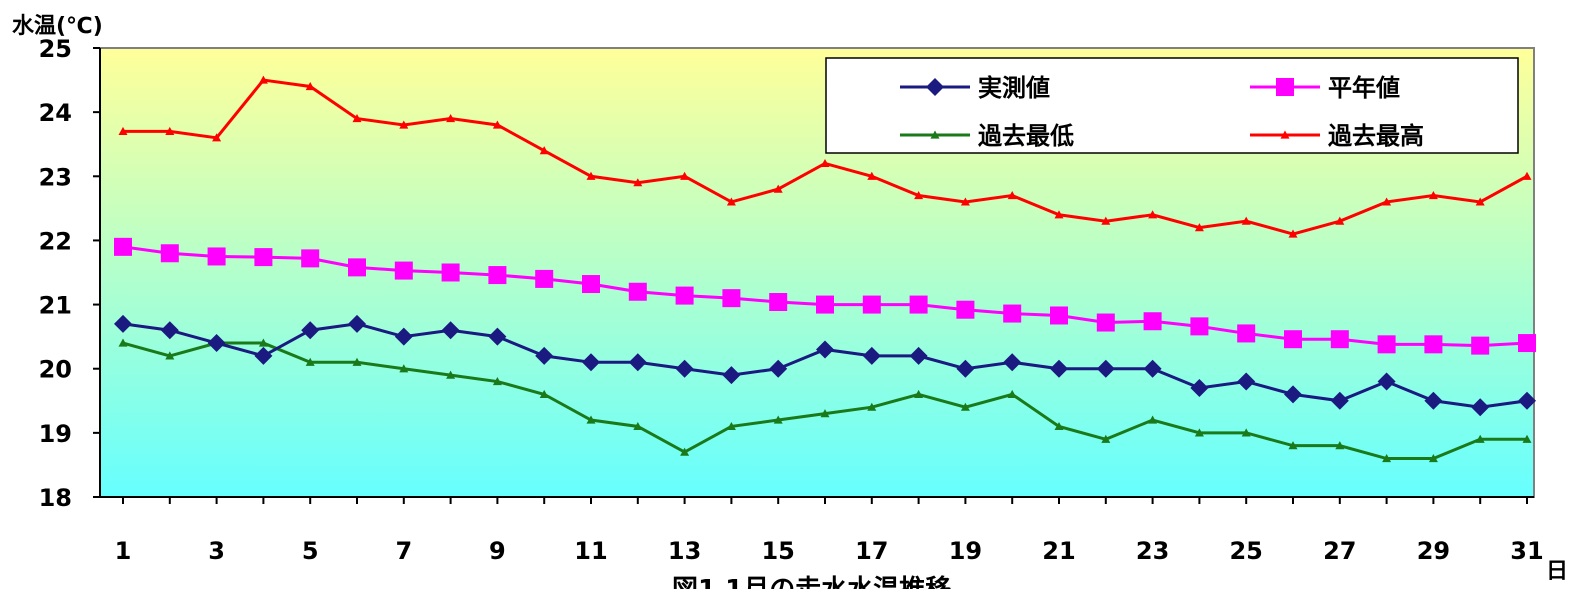  What do you see at coordinates (123, 551) in the screenshot?
I see `x-tick-label: 1` at bounding box center [123, 551].